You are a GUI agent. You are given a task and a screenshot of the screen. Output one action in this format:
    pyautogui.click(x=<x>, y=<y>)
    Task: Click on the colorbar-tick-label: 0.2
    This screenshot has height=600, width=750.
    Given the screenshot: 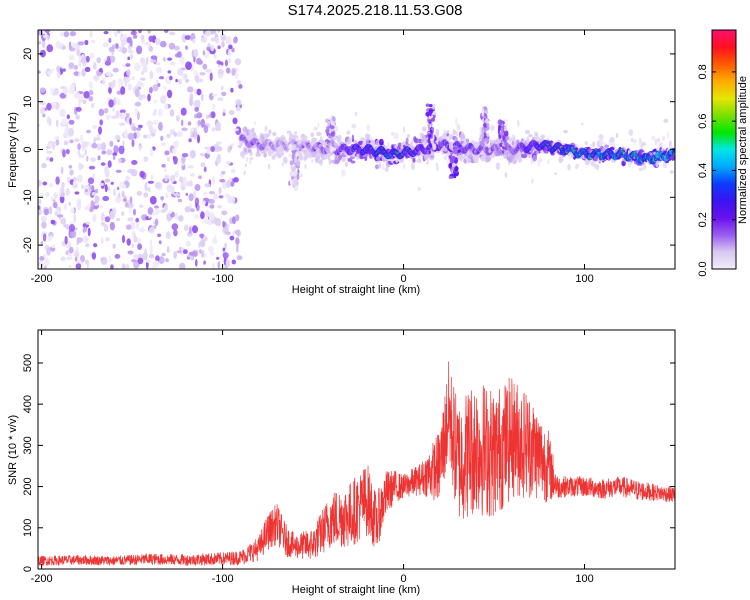 What is the action you would take?
    pyautogui.click(x=703, y=219)
    